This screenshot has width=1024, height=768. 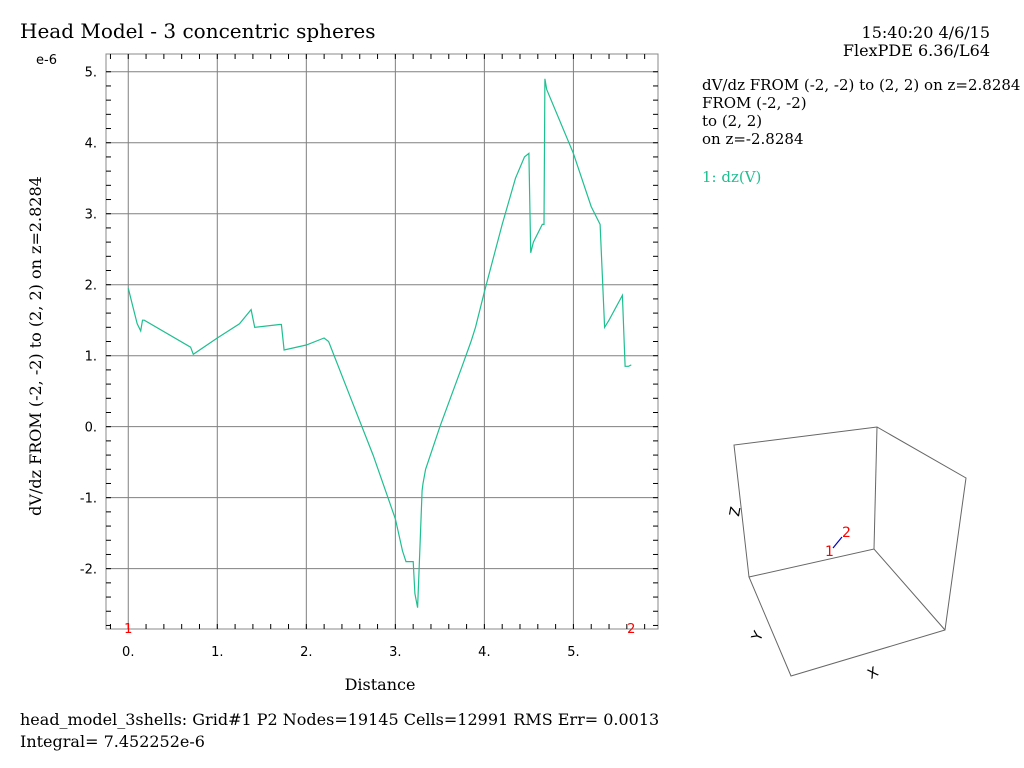 What do you see at coordinates (128, 652) in the screenshot?
I see `x-tick-label: 0.` at bounding box center [128, 652].